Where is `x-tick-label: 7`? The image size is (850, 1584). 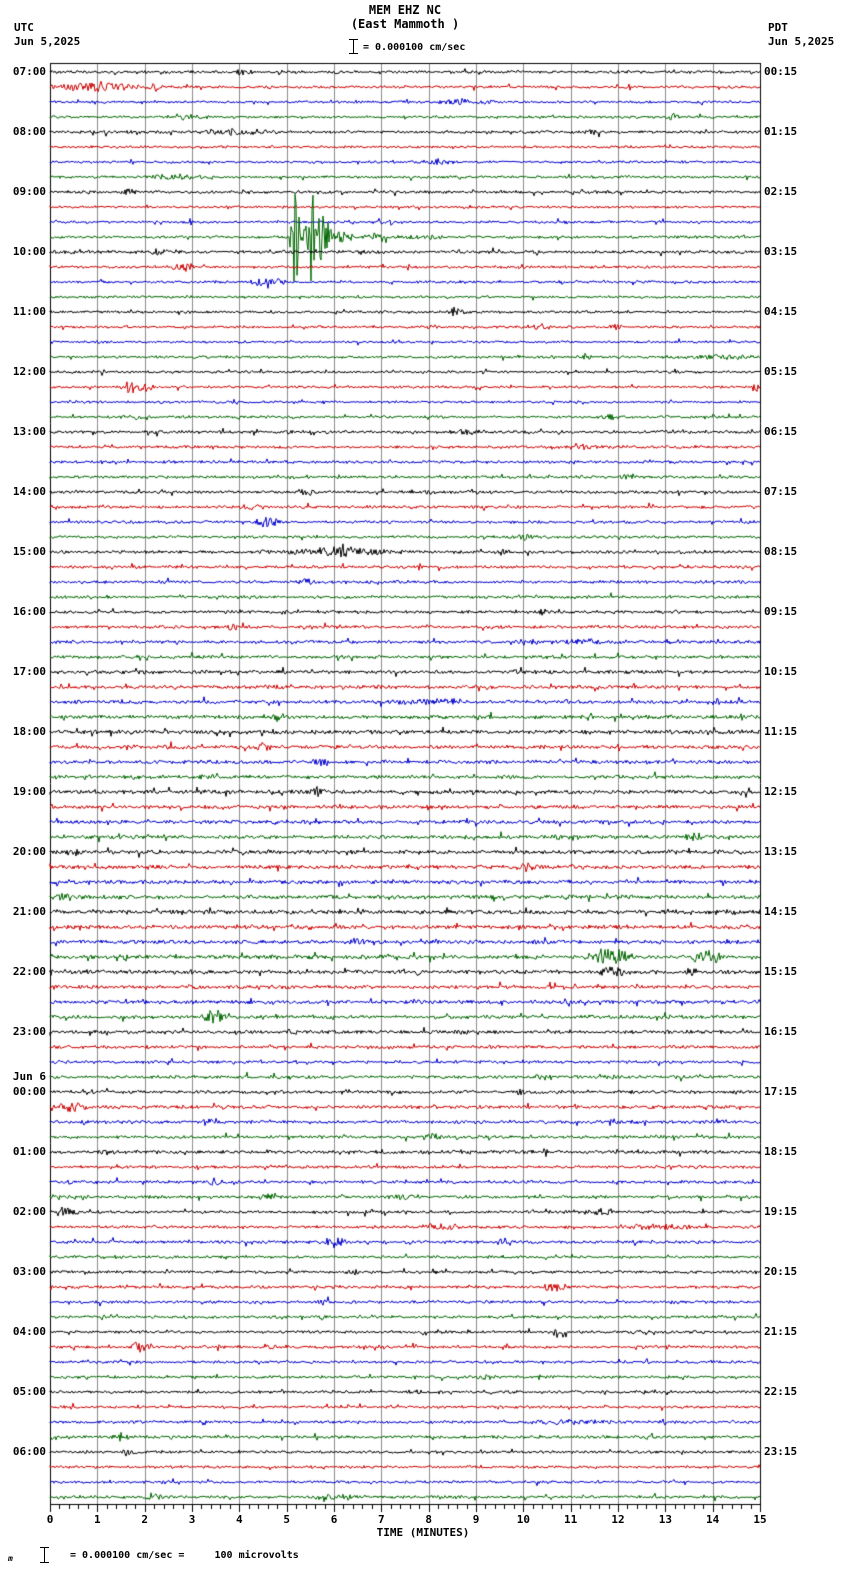 x-tick-label: 7 is located at coordinates (381, 1519).